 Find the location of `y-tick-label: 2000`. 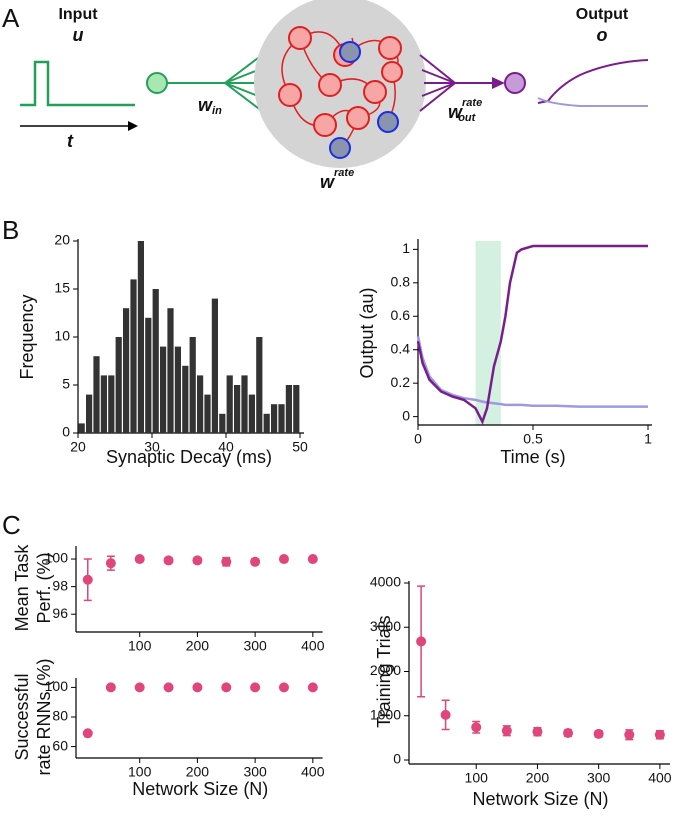

y-tick-label: 2000 is located at coordinates (385, 670).